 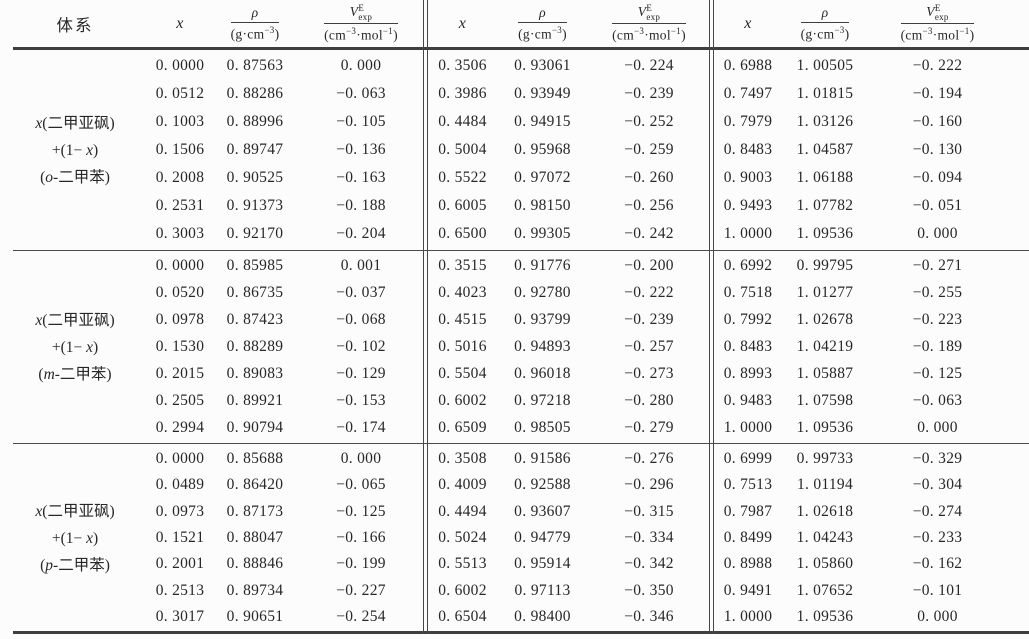 What do you see at coordinates (180, 149) in the screenshot?
I see `x-value: 0. 1506` at bounding box center [180, 149].